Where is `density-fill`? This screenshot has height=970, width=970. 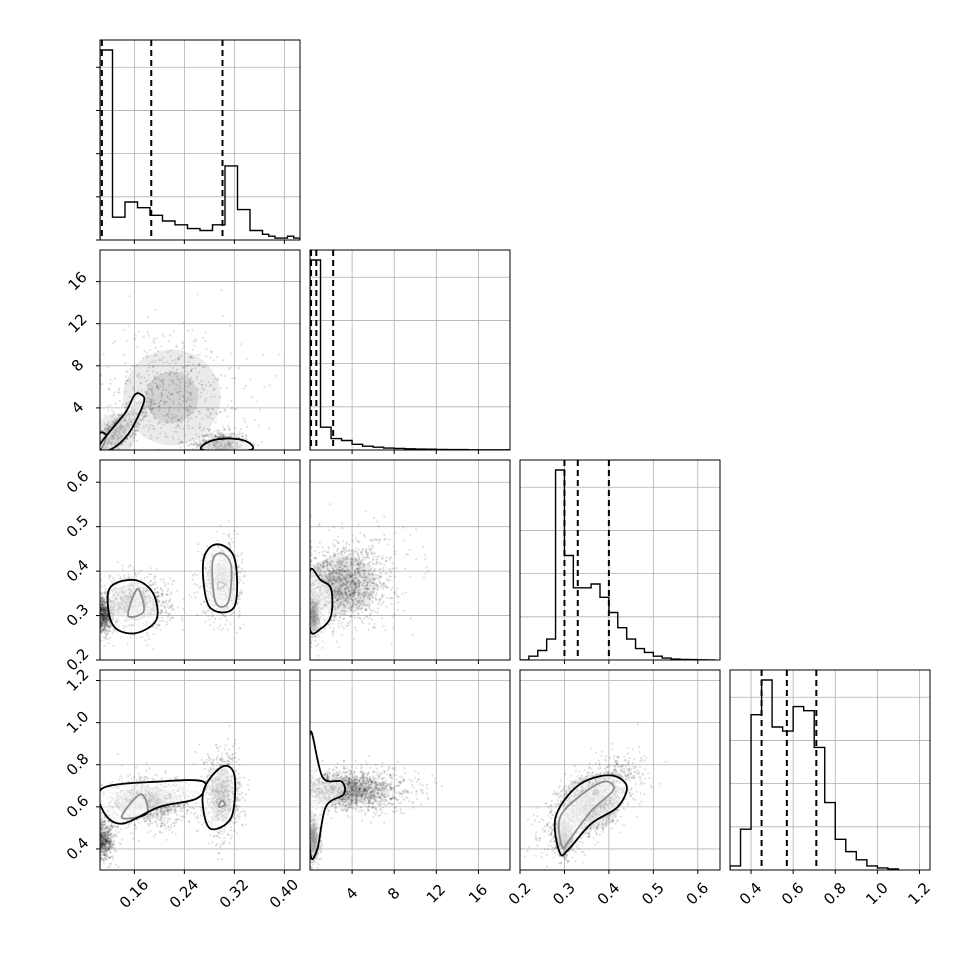 density-fill is located at coordinates (172, 397).